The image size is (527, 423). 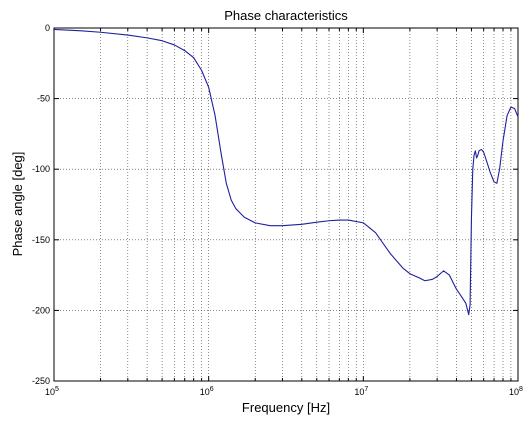 I want to click on y-tick-label: -50, so click(x=43, y=99).